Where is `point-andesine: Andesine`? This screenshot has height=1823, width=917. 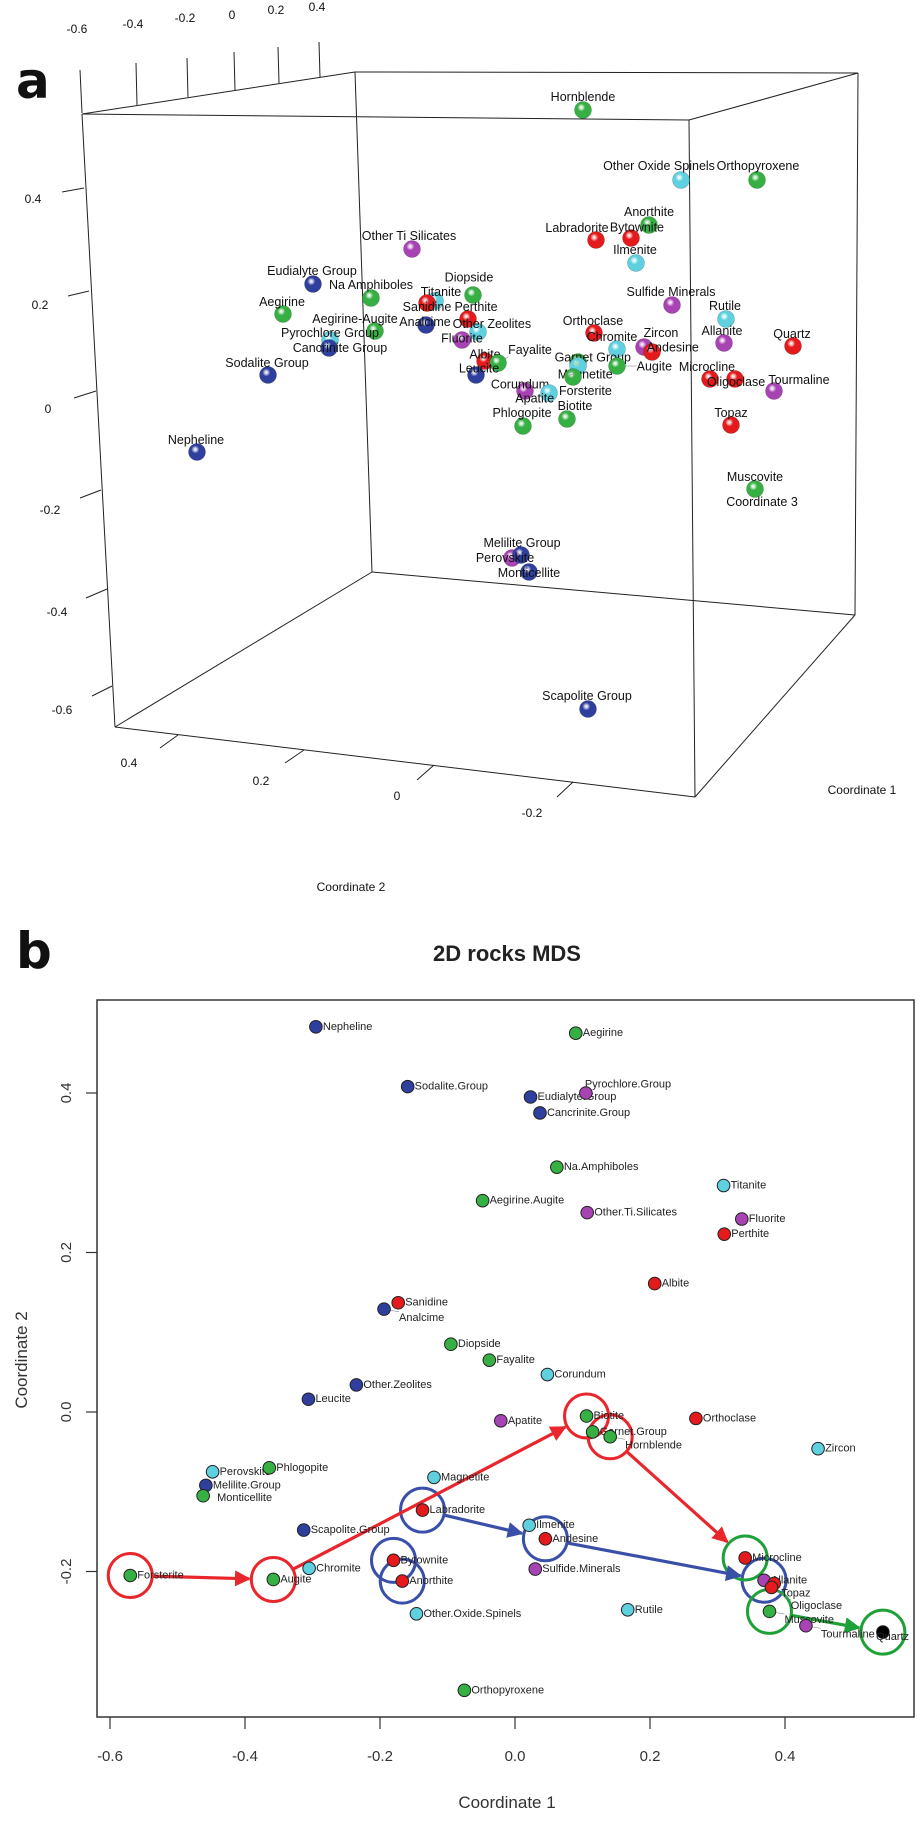 point-andesine: Andesine is located at coordinates (671, 351).